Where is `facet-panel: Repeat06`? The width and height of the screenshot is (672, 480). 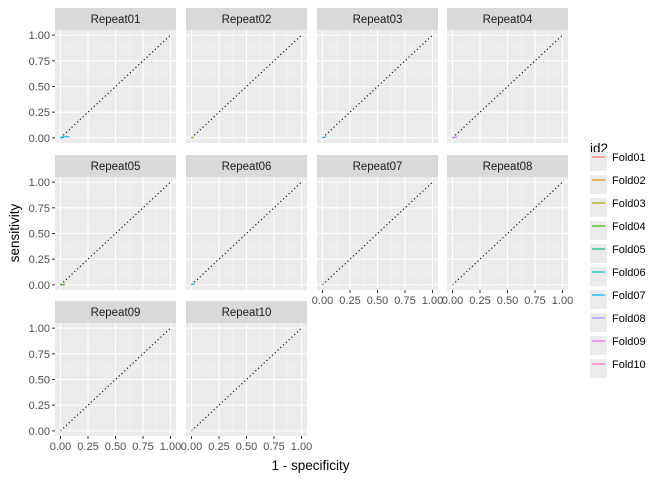 facet-panel: Repeat06 is located at coordinates (246, 222).